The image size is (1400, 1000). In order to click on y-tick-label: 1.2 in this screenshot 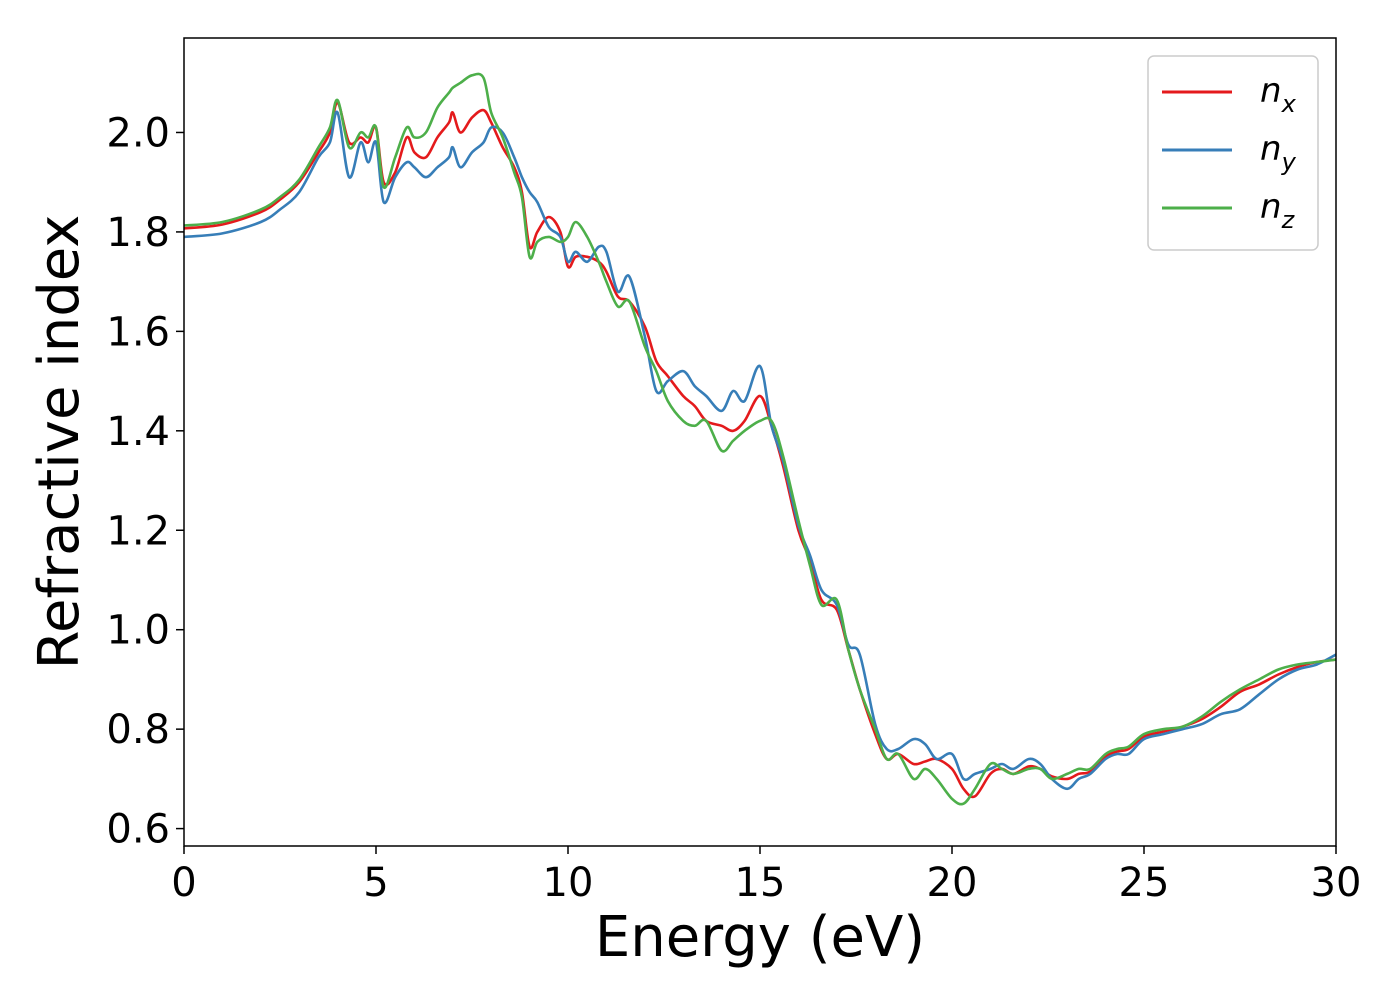, I will do `click(138, 531)`.